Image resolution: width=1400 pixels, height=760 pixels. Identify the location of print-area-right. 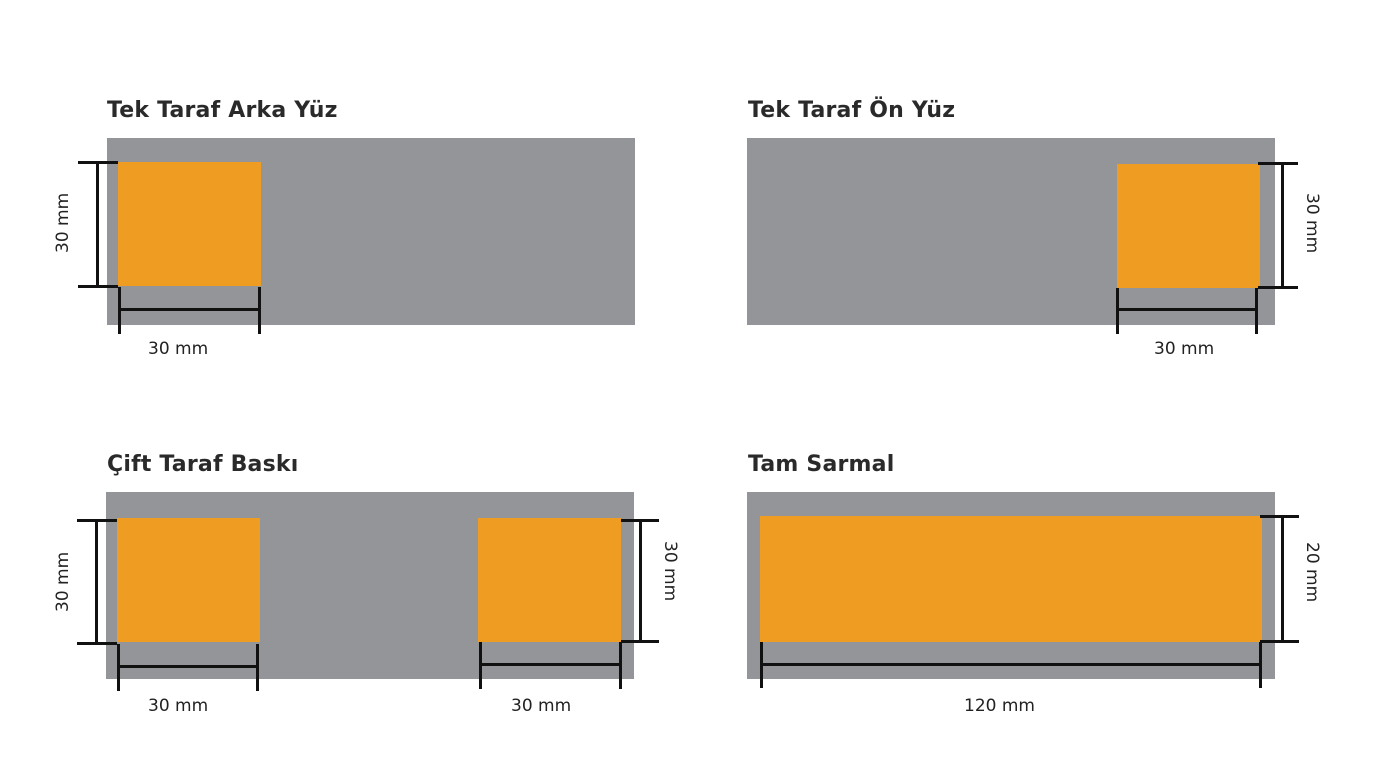
(549, 580).